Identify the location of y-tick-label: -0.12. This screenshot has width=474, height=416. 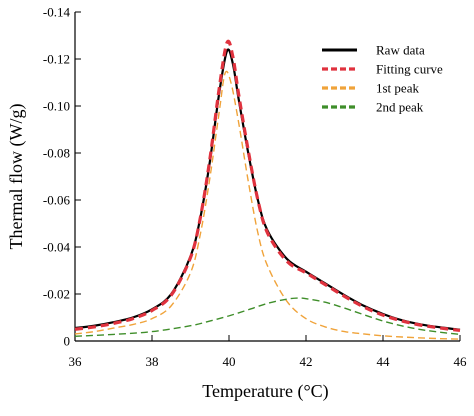
(56, 59).